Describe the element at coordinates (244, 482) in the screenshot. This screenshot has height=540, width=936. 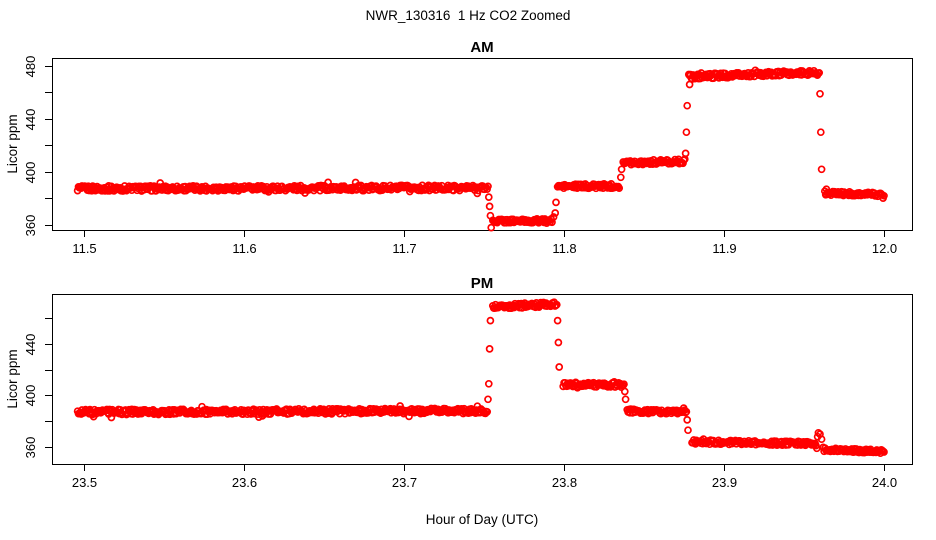
I see `x-tick-label: 23.6` at that location.